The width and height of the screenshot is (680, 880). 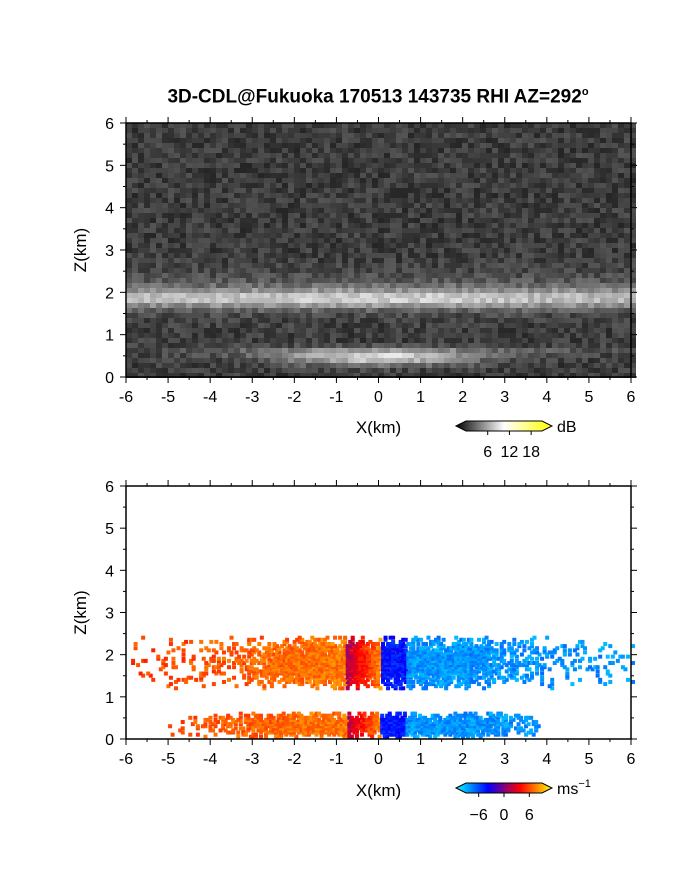 I want to click on x-tick-label: 4, so click(x=546, y=397).